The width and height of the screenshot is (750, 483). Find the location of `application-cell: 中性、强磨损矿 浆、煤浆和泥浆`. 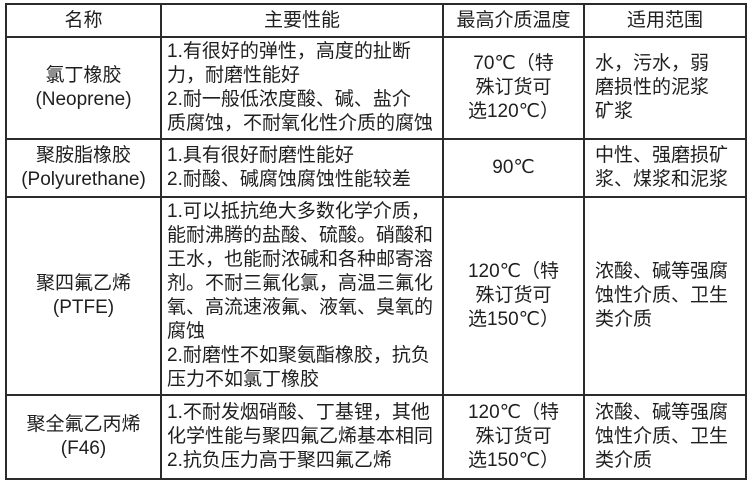

application-cell: 中性、强磨损矿 浆、煤浆和泥浆 is located at coordinates (665, 168).